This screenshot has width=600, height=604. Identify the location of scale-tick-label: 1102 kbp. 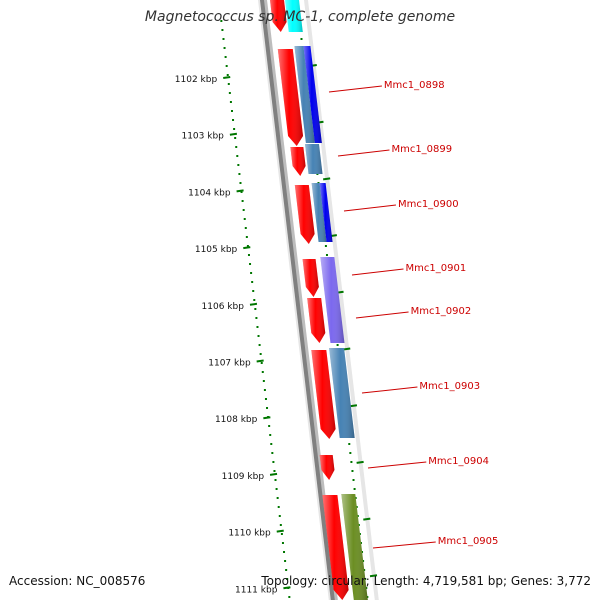
(196, 80).